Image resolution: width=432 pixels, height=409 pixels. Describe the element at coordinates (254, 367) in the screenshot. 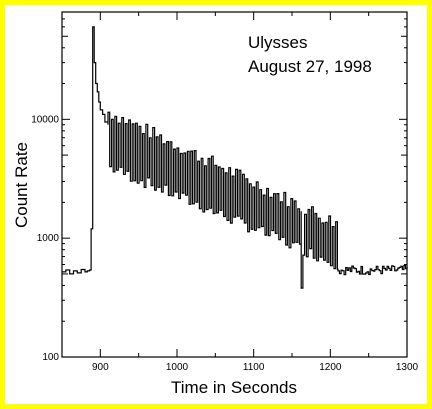

I see `x-tick-label: 1100` at that location.